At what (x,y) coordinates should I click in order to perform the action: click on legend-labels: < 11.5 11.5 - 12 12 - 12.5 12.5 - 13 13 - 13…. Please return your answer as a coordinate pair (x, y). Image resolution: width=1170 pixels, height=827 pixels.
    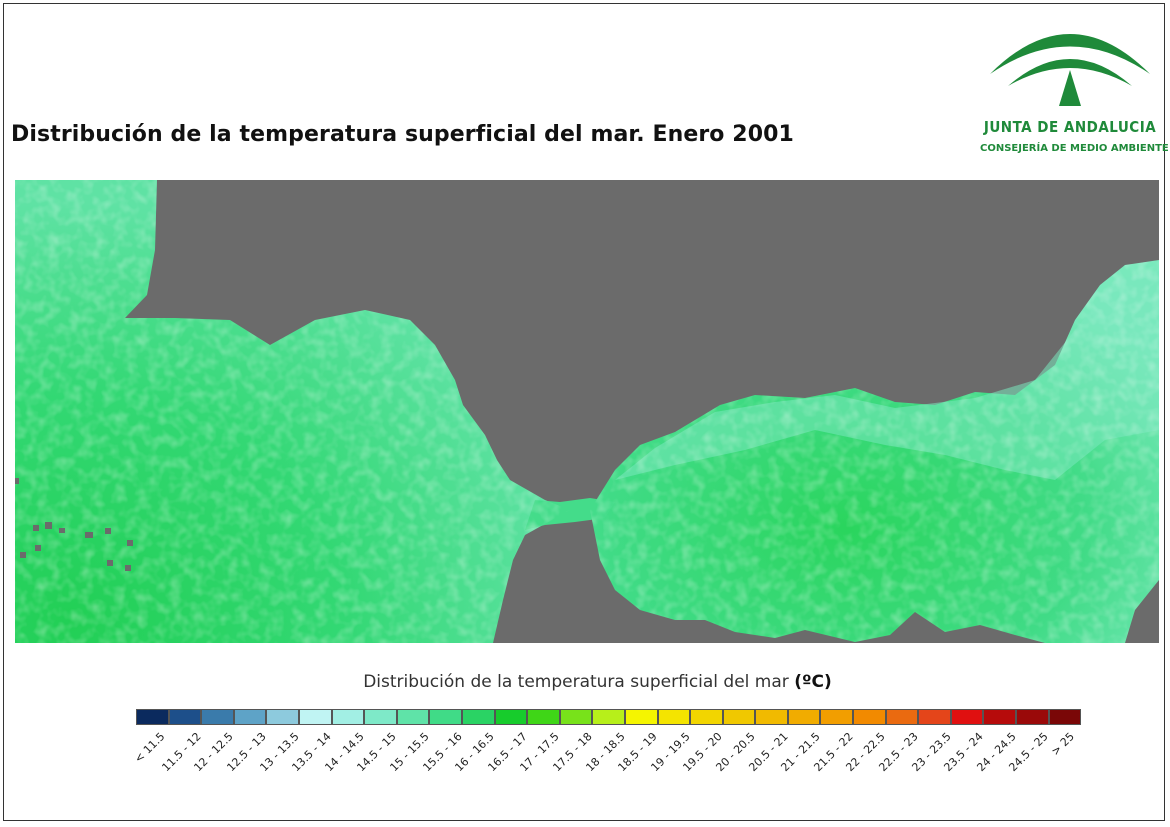
    Looking at the image, I should click on (609, 760).